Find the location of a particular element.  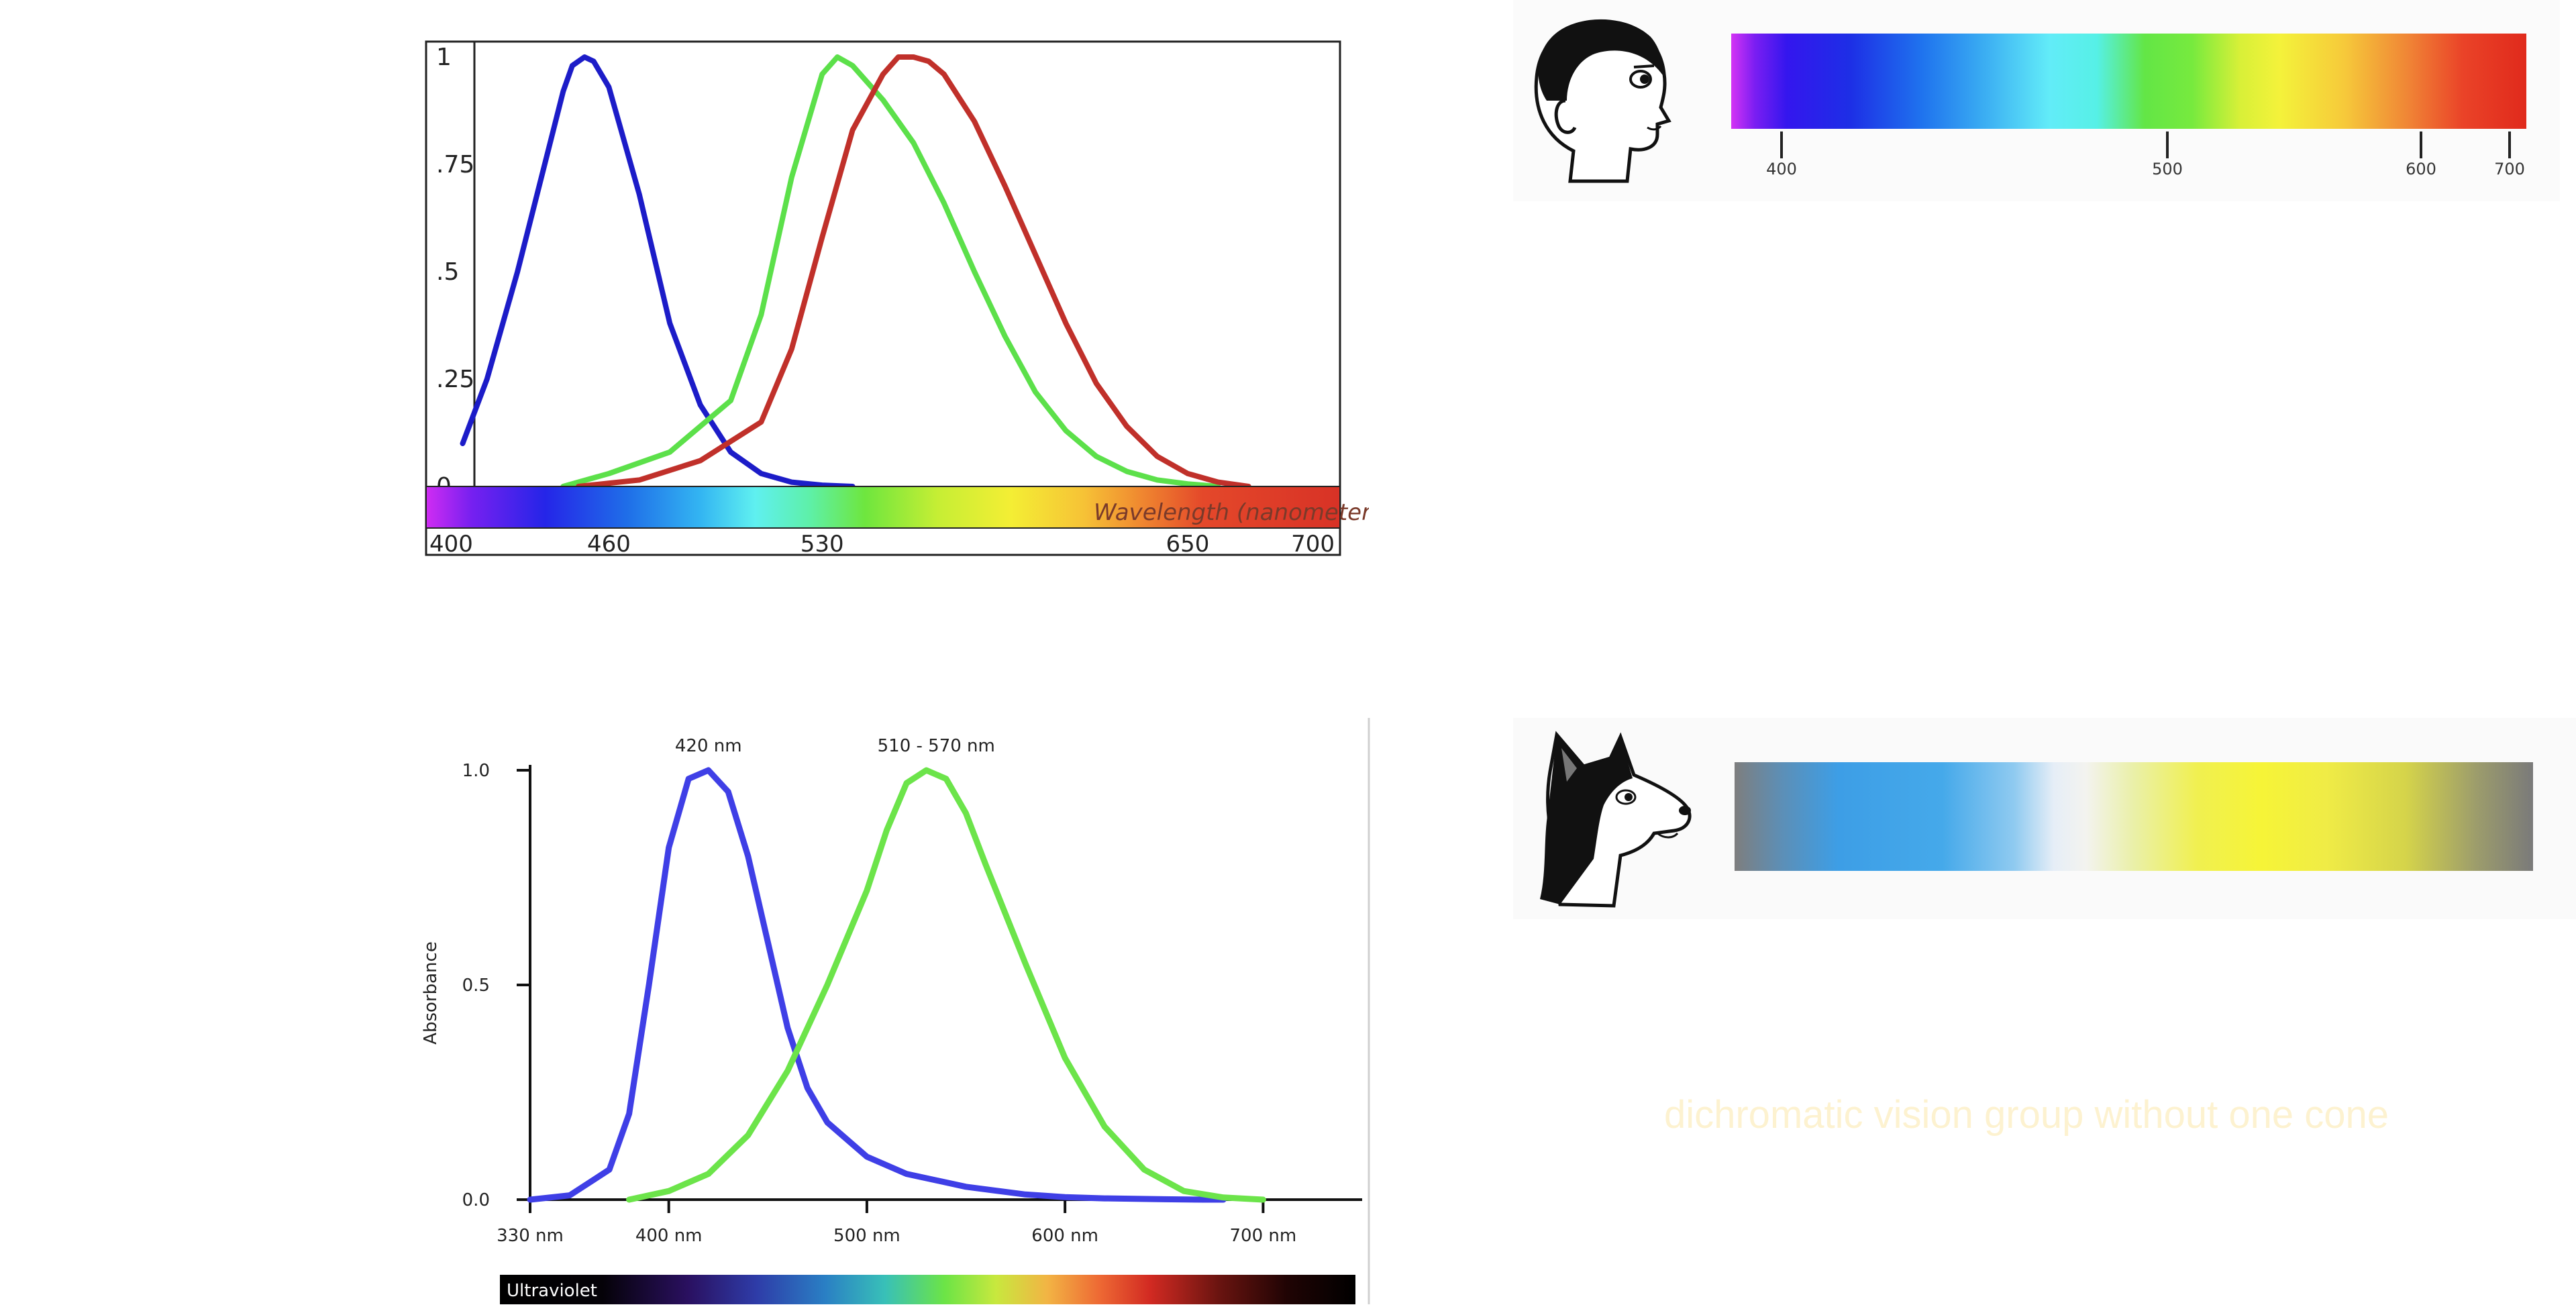

x-tick-label: 530 is located at coordinates (822, 544).